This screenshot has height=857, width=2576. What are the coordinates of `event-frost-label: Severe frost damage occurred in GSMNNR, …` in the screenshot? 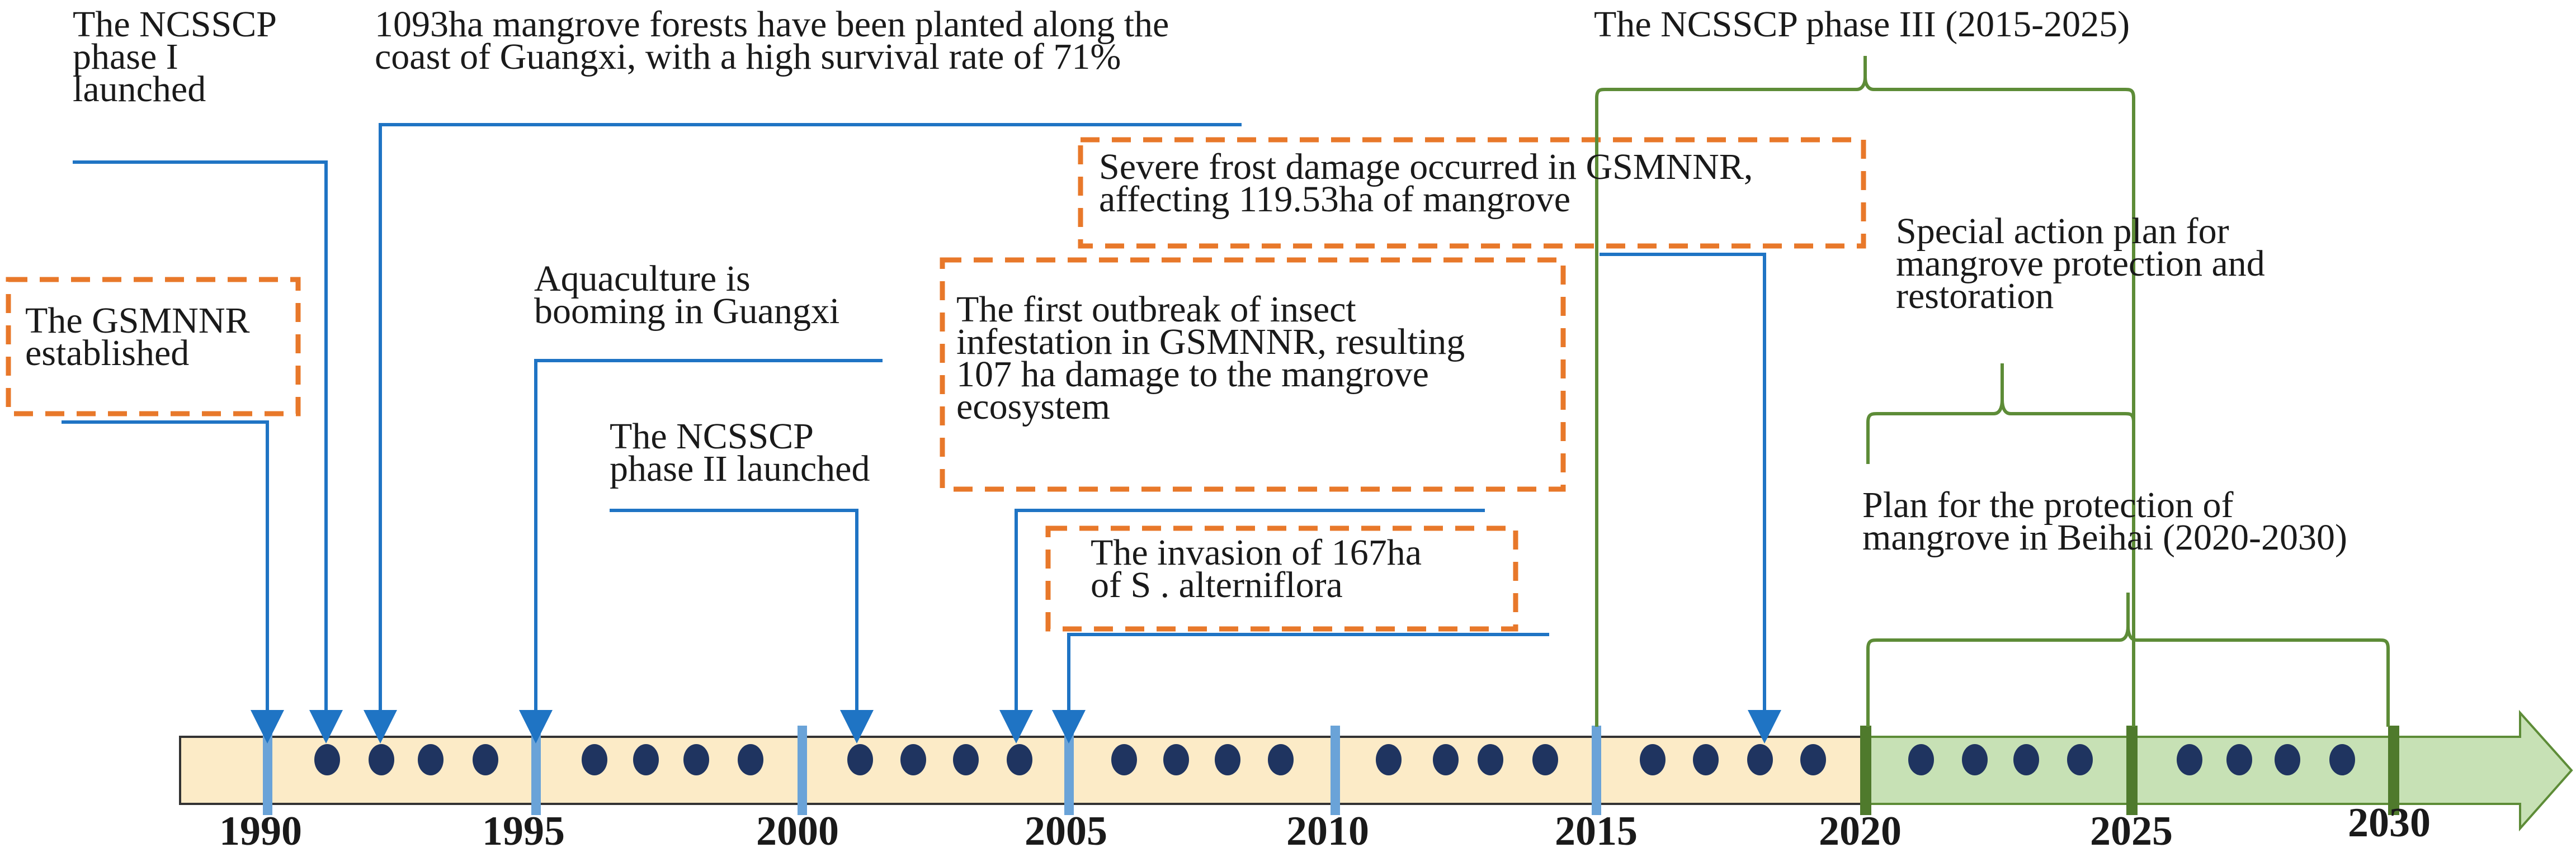 It's located at (1426, 183).